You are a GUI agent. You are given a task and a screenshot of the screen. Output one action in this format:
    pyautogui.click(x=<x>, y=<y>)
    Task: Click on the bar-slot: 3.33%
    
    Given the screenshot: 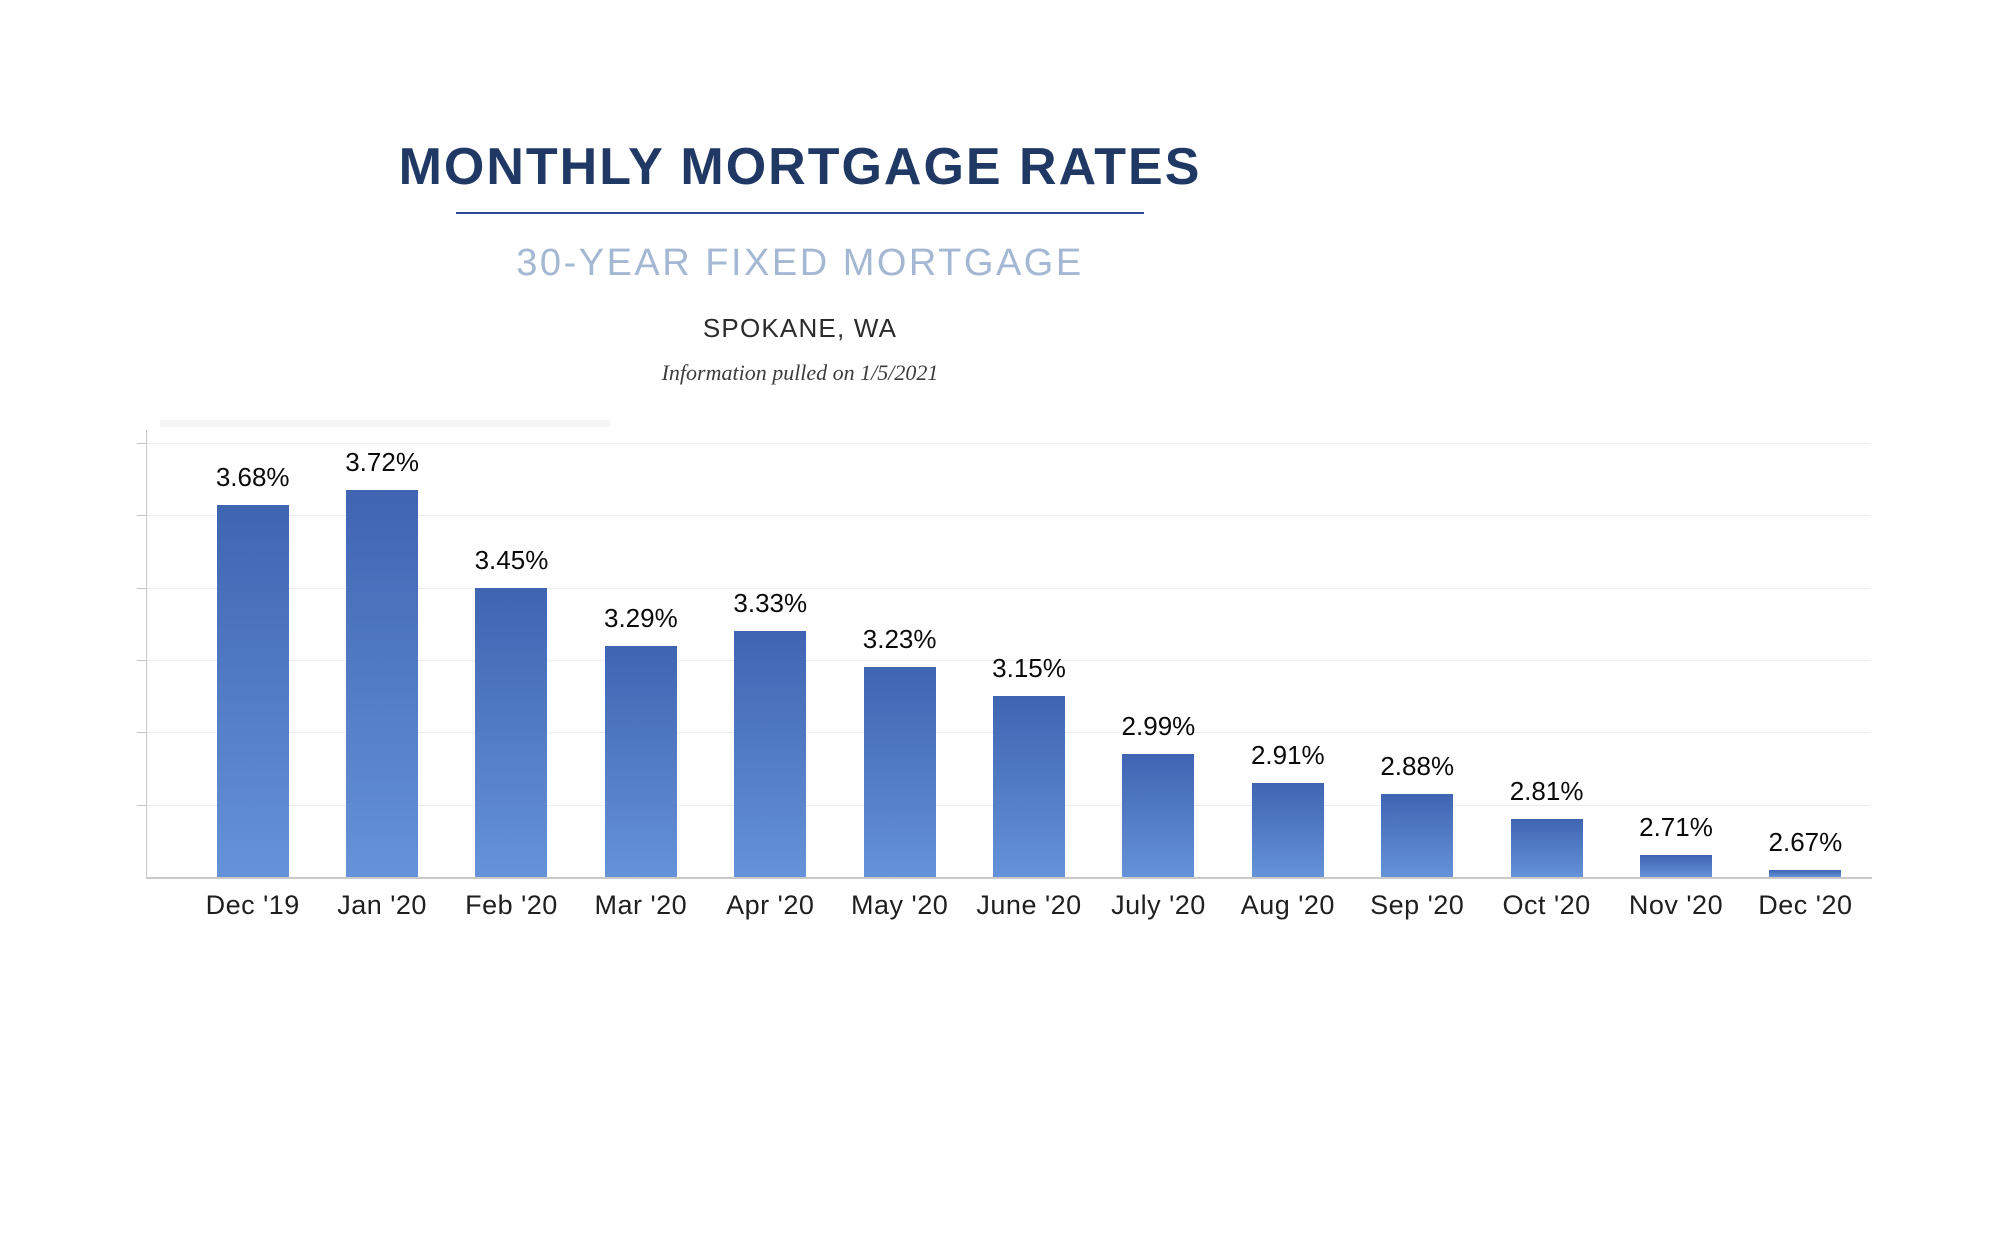 What is the action you would take?
    pyautogui.click(x=770, y=651)
    